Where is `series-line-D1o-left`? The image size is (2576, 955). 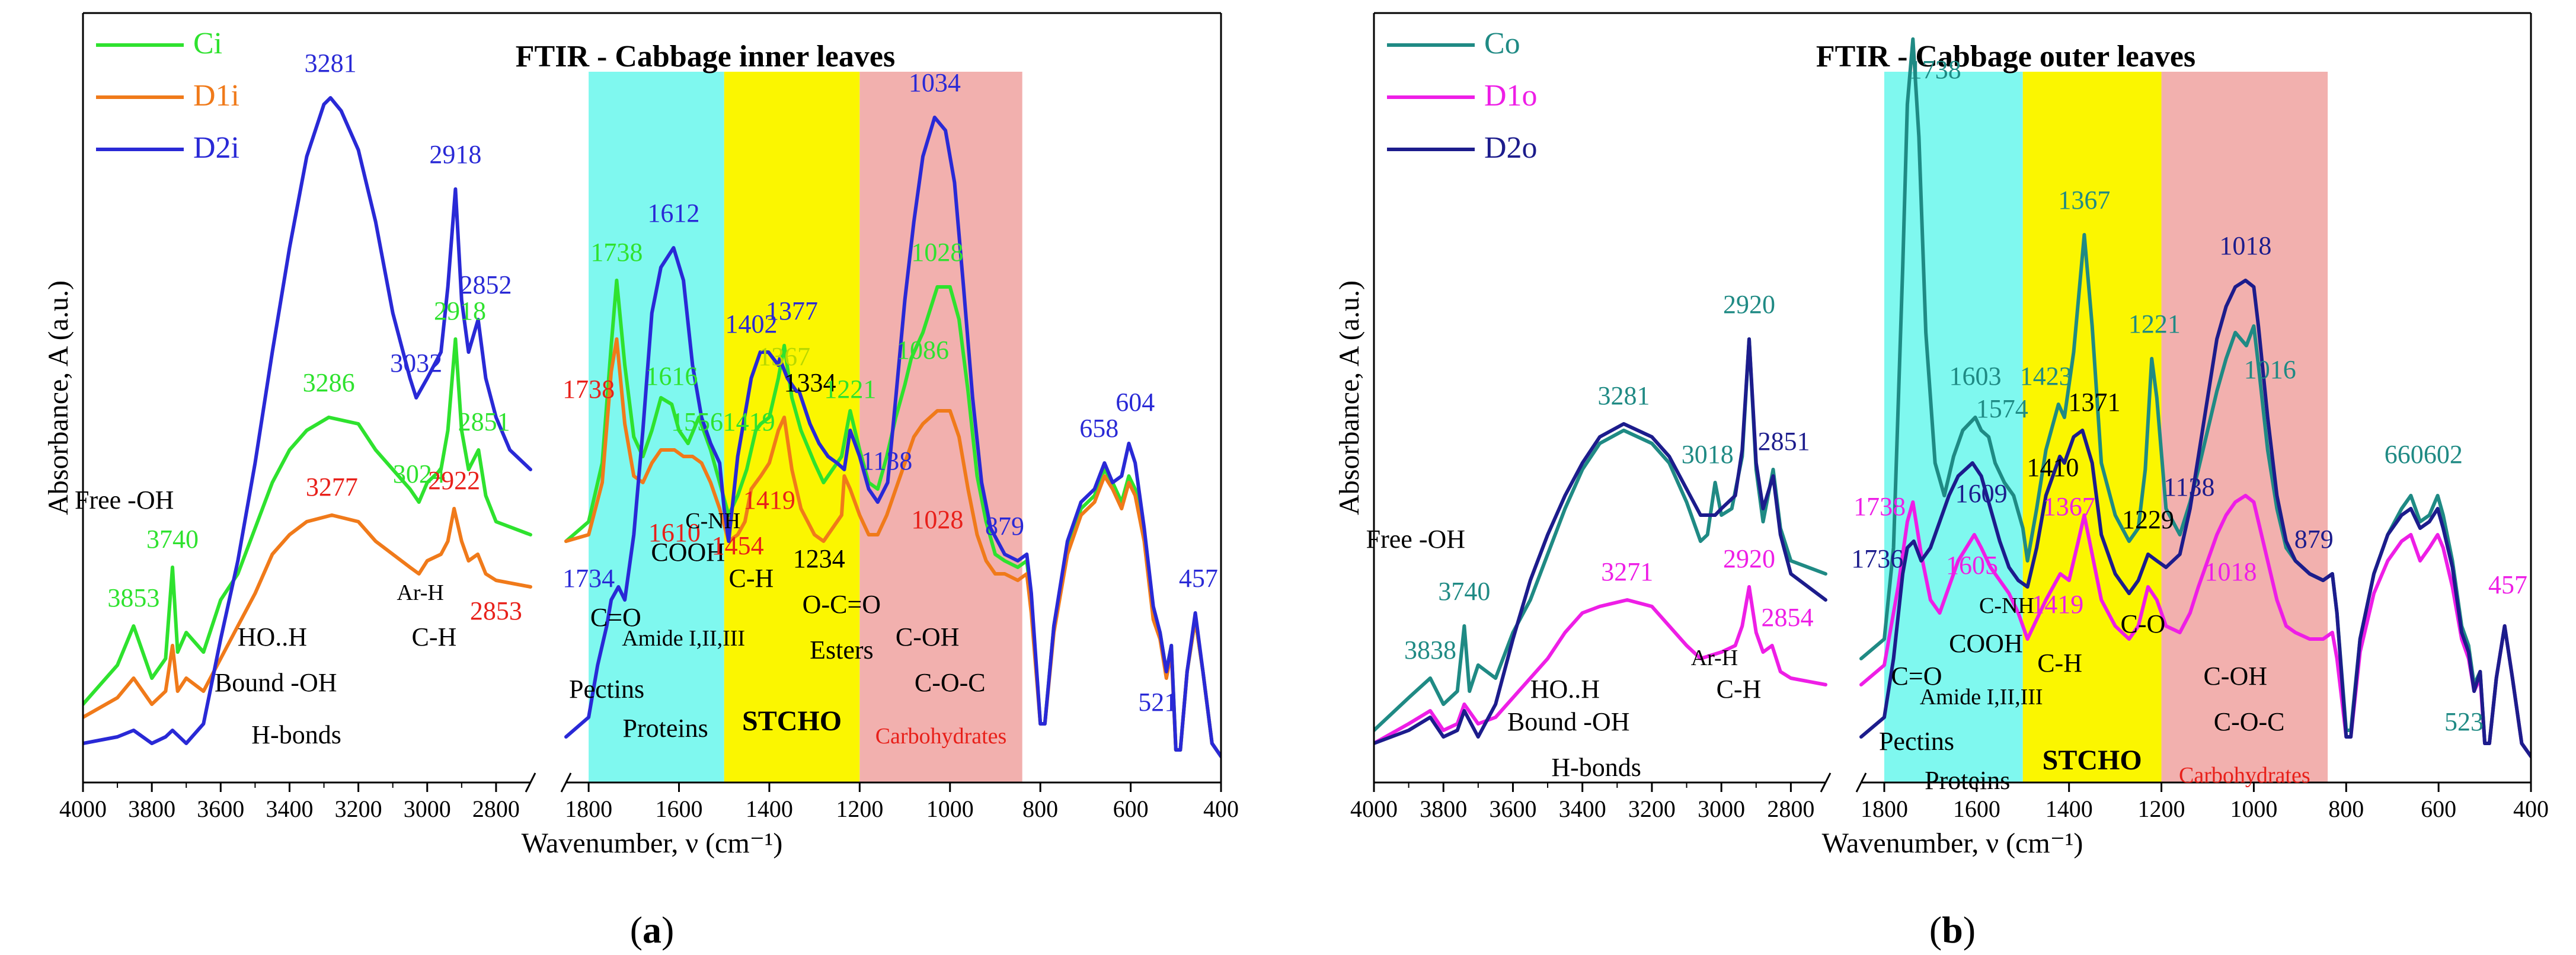 series-line-D1o-left is located at coordinates (1600, 665).